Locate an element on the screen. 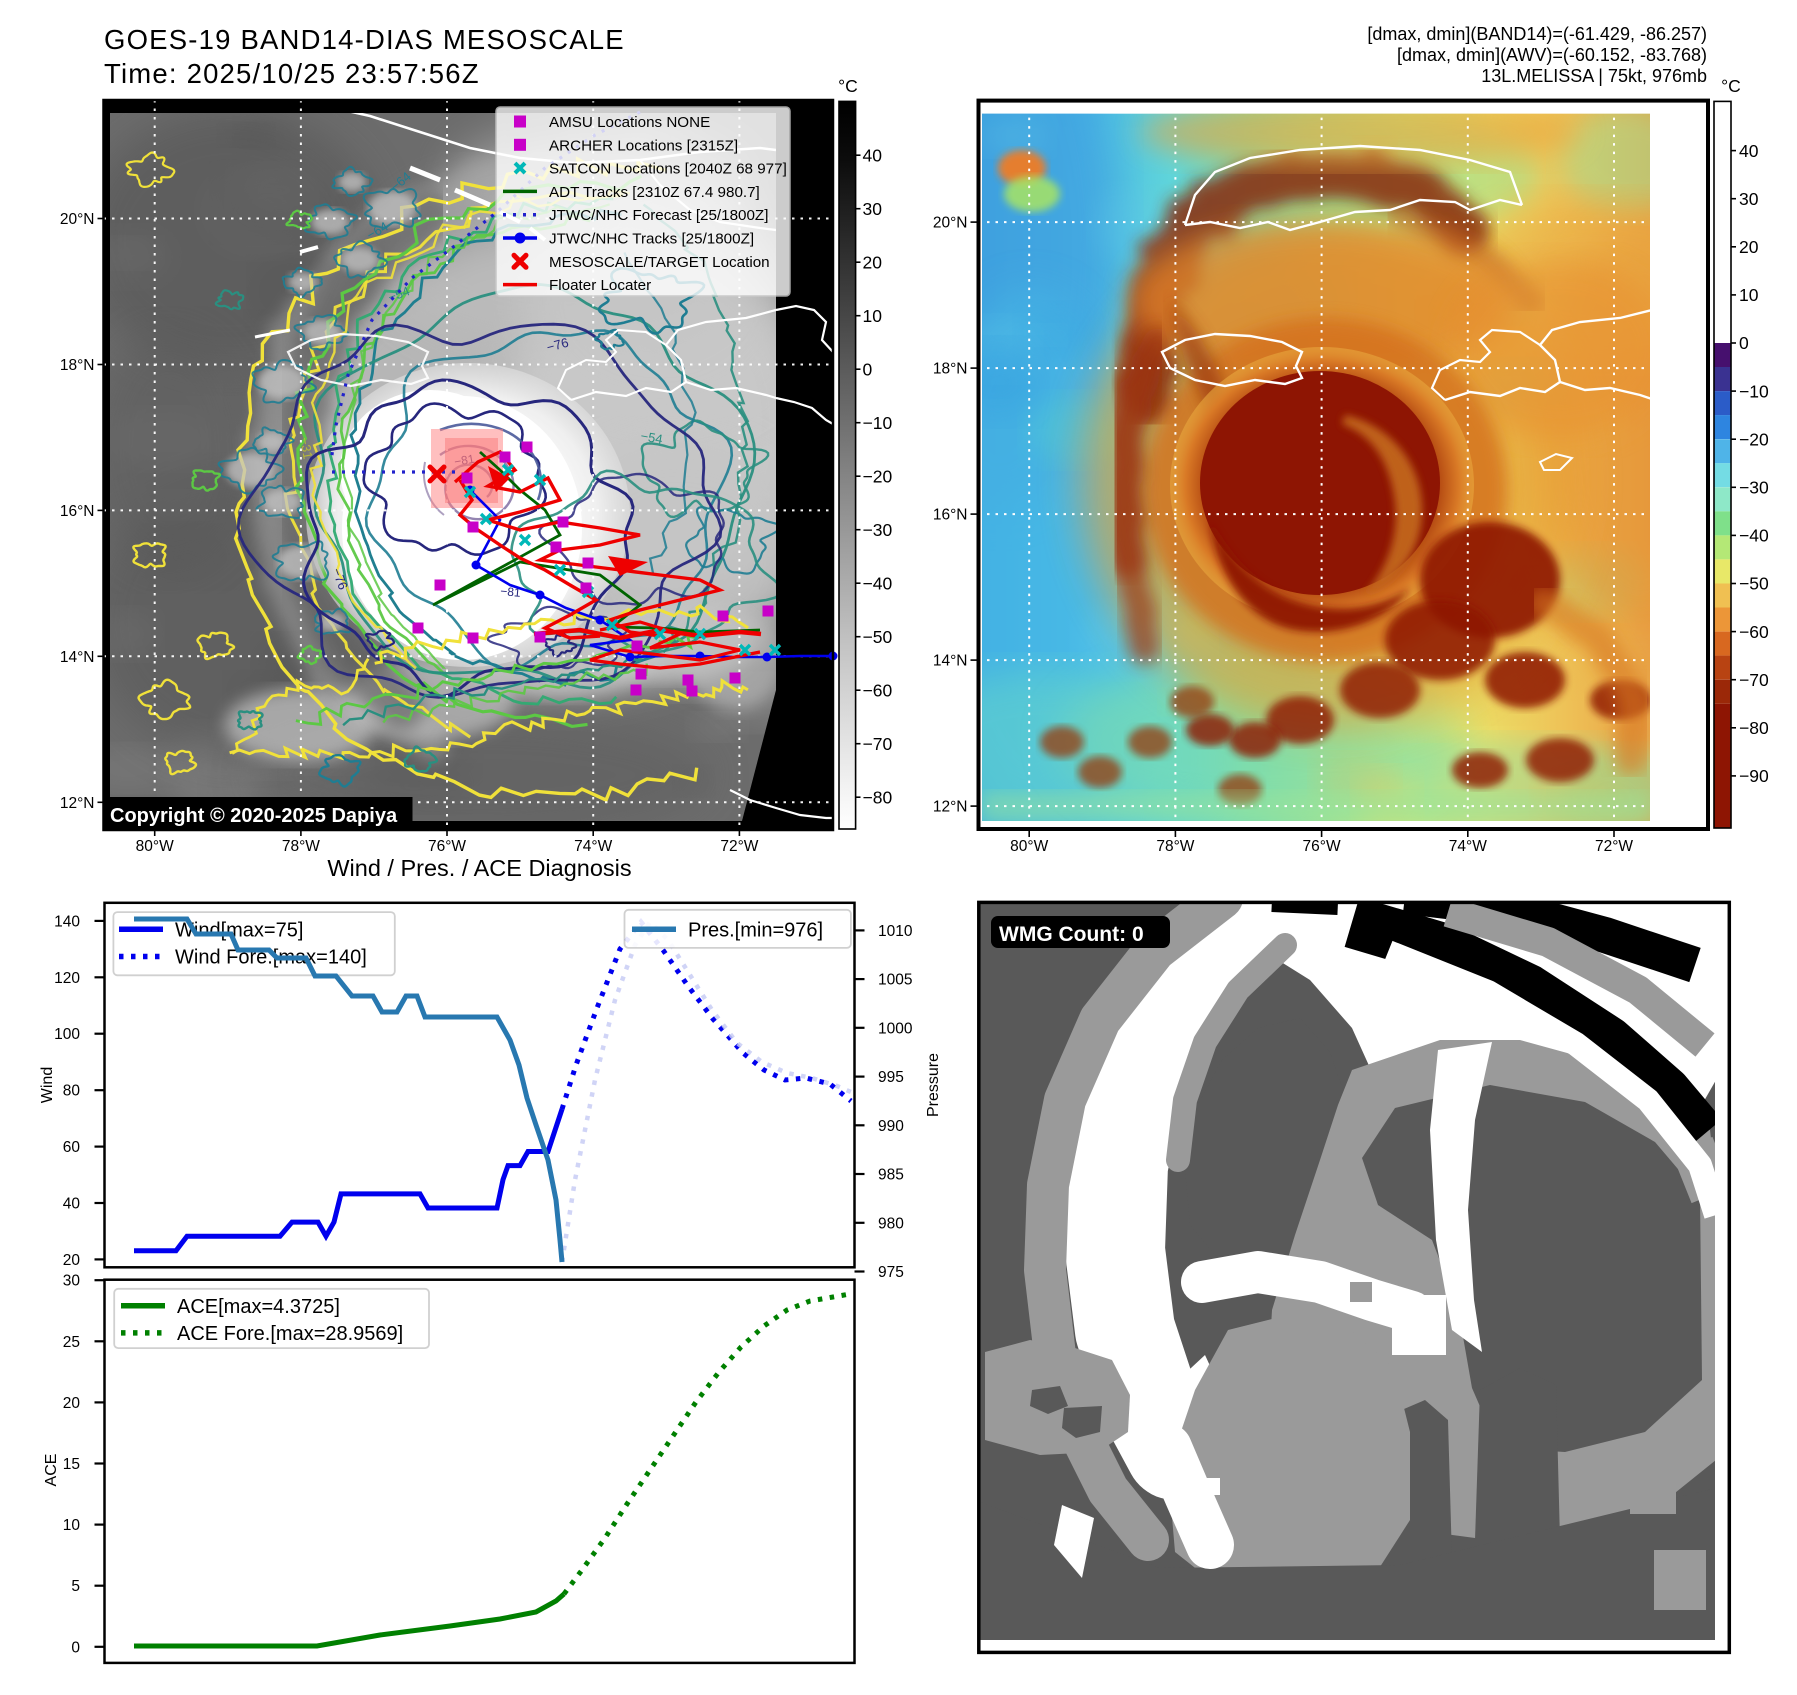  svg-text: 25 is located at coordinates (71, 1342).